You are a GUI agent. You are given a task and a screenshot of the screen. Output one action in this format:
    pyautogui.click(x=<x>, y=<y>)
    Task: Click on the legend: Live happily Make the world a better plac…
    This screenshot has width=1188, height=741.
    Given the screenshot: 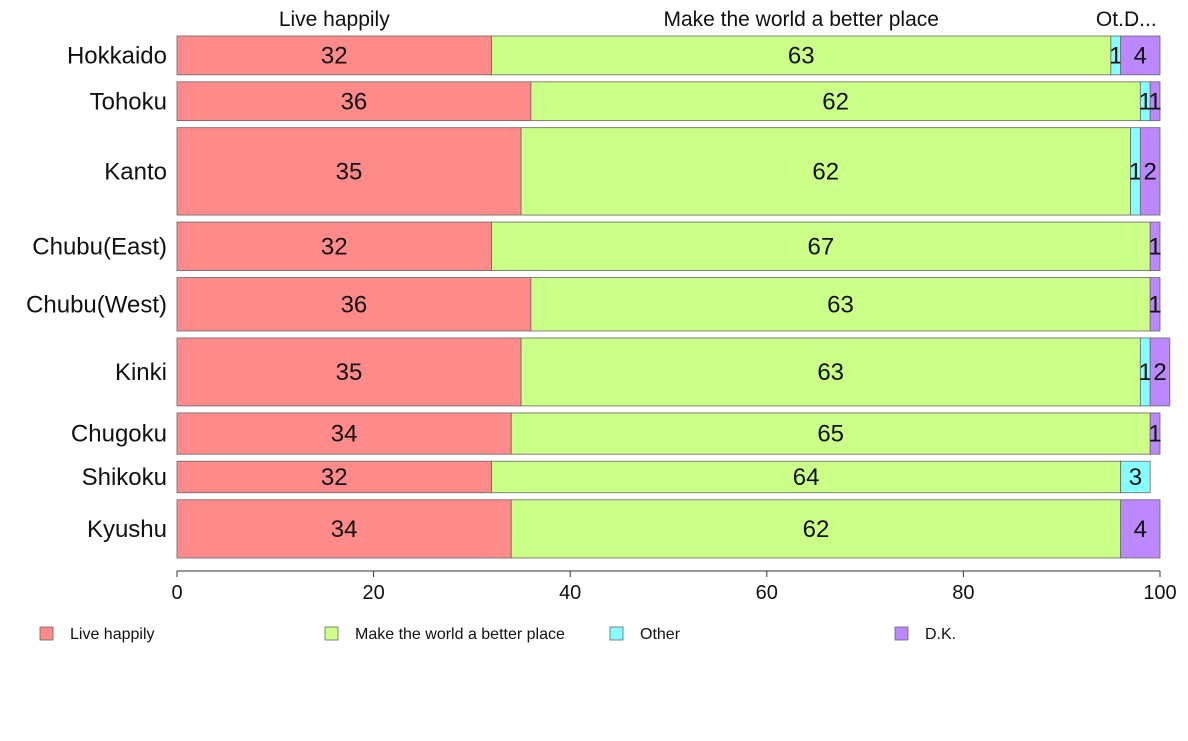 What is the action you would take?
    pyautogui.click(x=497, y=634)
    